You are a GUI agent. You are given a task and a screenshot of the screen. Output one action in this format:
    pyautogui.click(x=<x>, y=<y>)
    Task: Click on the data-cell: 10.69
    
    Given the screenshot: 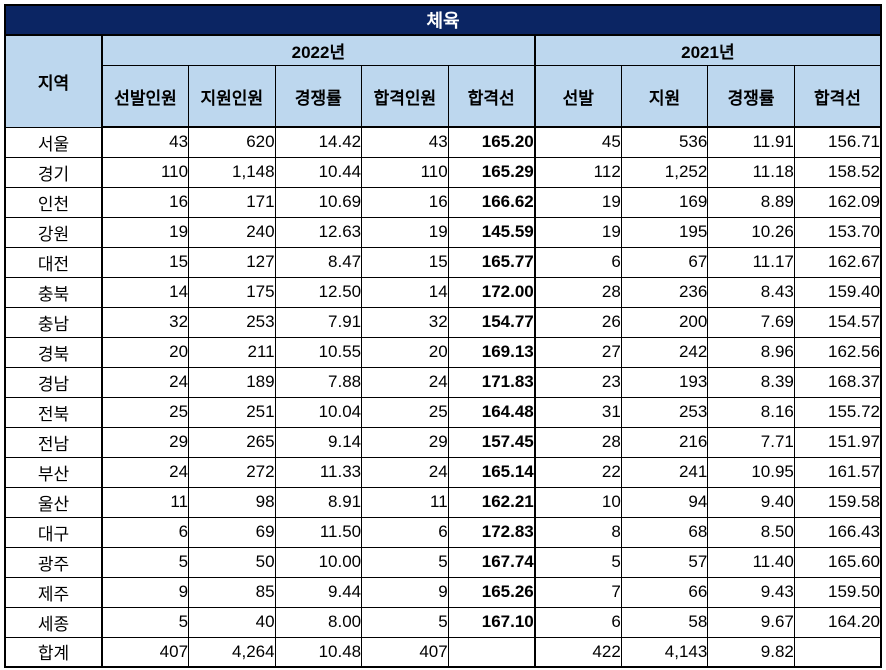 What is the action you would take?
    pyautogui.click(x=318, y=202)
    